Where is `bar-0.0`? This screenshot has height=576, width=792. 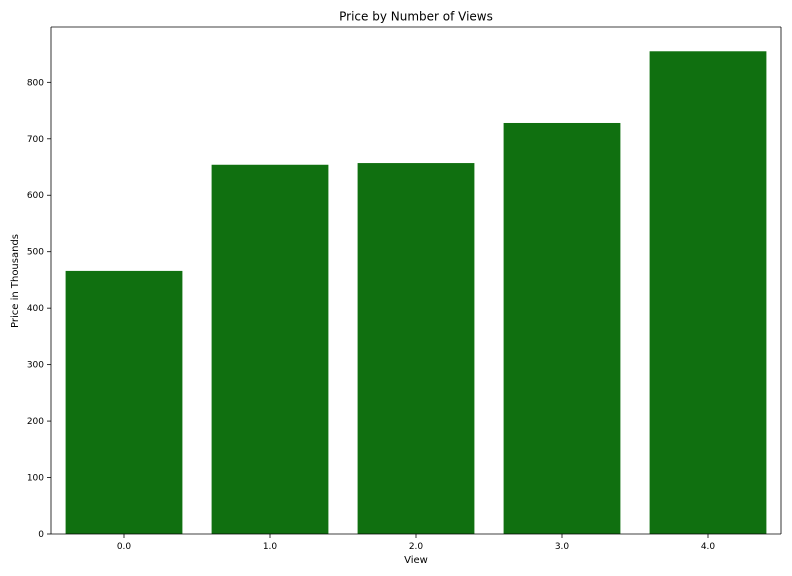
bar-0.0 is located at coordinates (124, 402).